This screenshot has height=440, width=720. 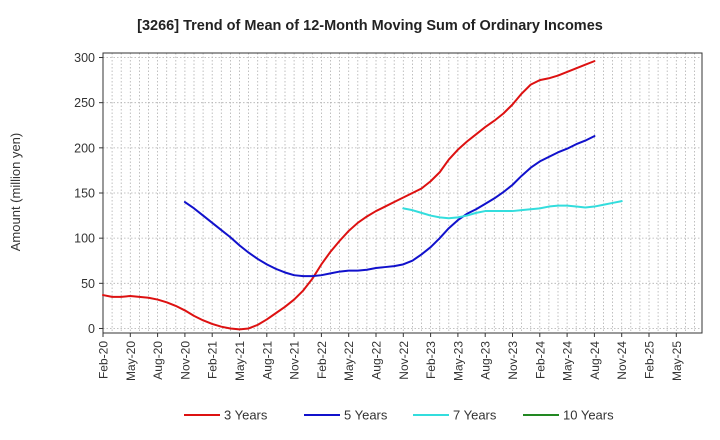 I want to click on x-tick-label: Aug-22, so click(x=377, y=360).